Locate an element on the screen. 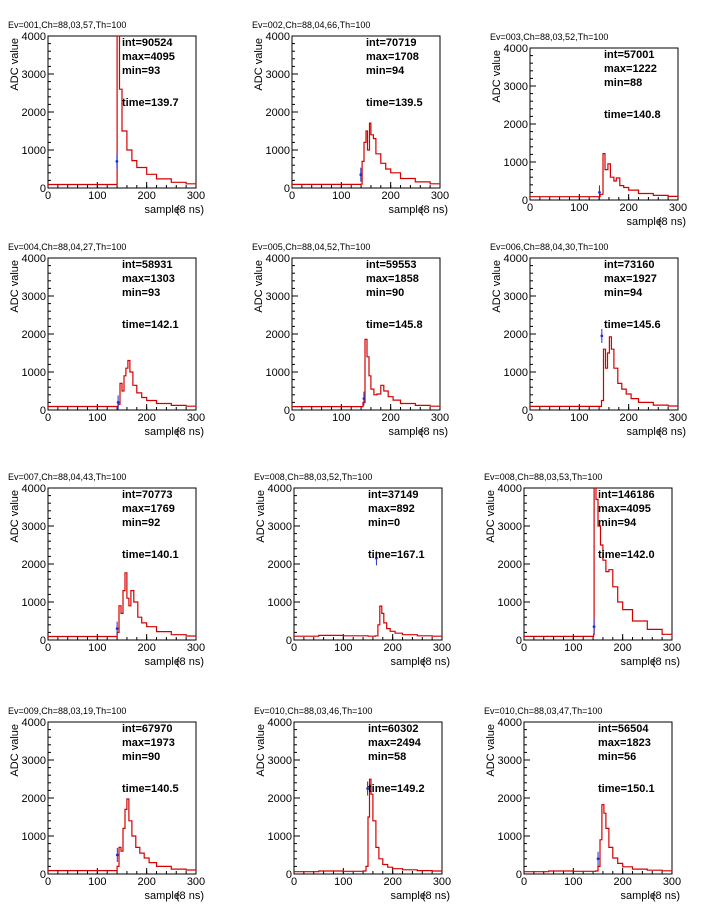 This screenshot has height=905, width=704. panel-title: Ev=005,Ch=88,04,52,Th=100 is located at coordinates (311, 247).